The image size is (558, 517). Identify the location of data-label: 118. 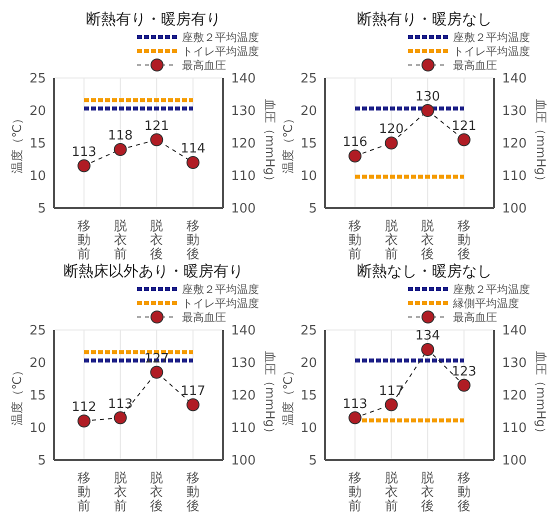
(120, 136).